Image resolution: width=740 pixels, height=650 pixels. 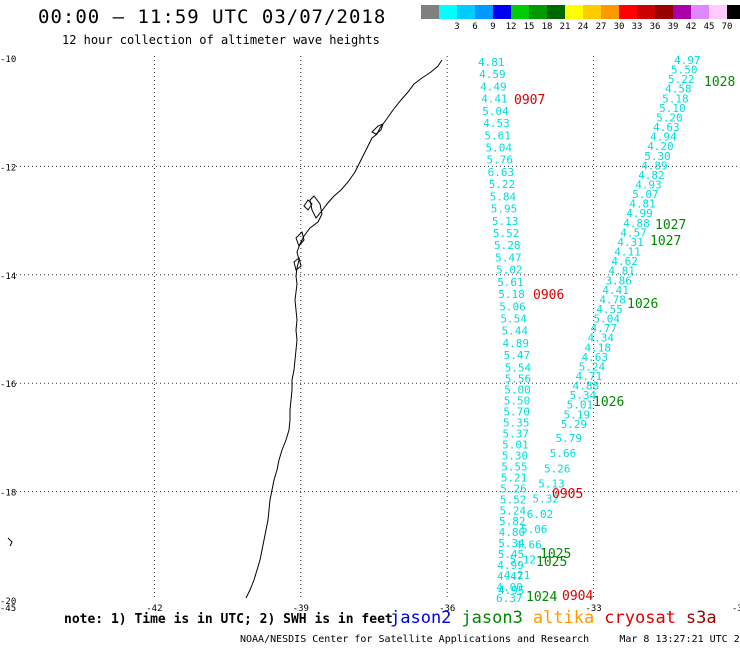 What do you see at coordinates (513, 319) in the screenshot?
I see `wave-height-value: 5.54` at bounding box center [513, 319].